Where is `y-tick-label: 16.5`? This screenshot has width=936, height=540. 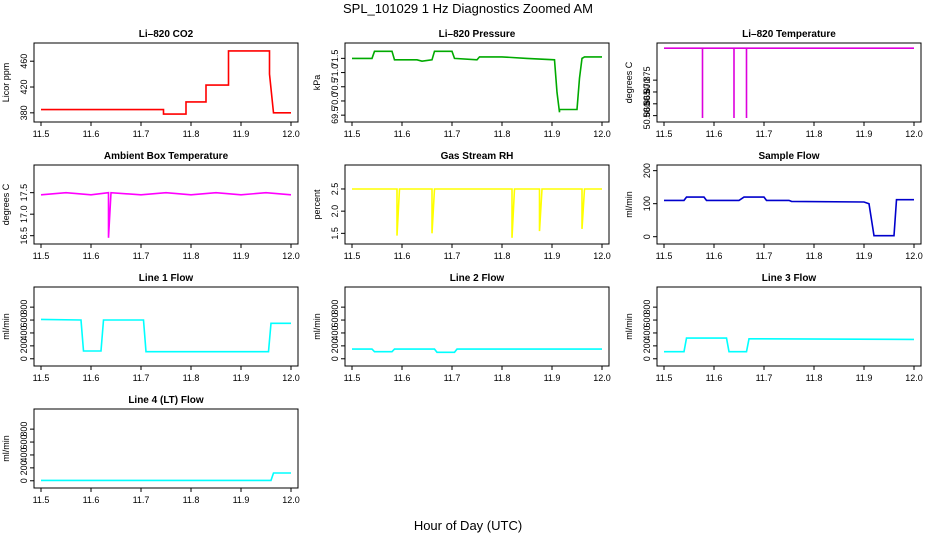
y-tick-label: 16.5 is located at coordinates (24, 236).